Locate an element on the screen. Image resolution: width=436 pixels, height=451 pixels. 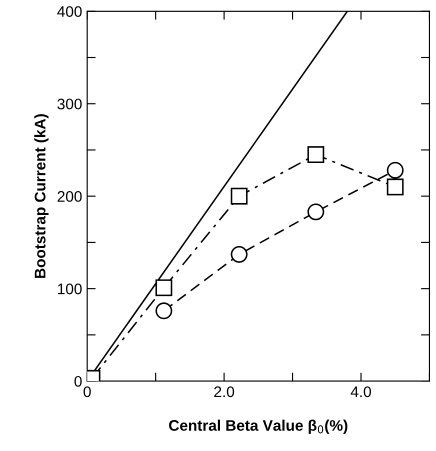
y-tick-label: 400 is located at coordinates (69, 11).